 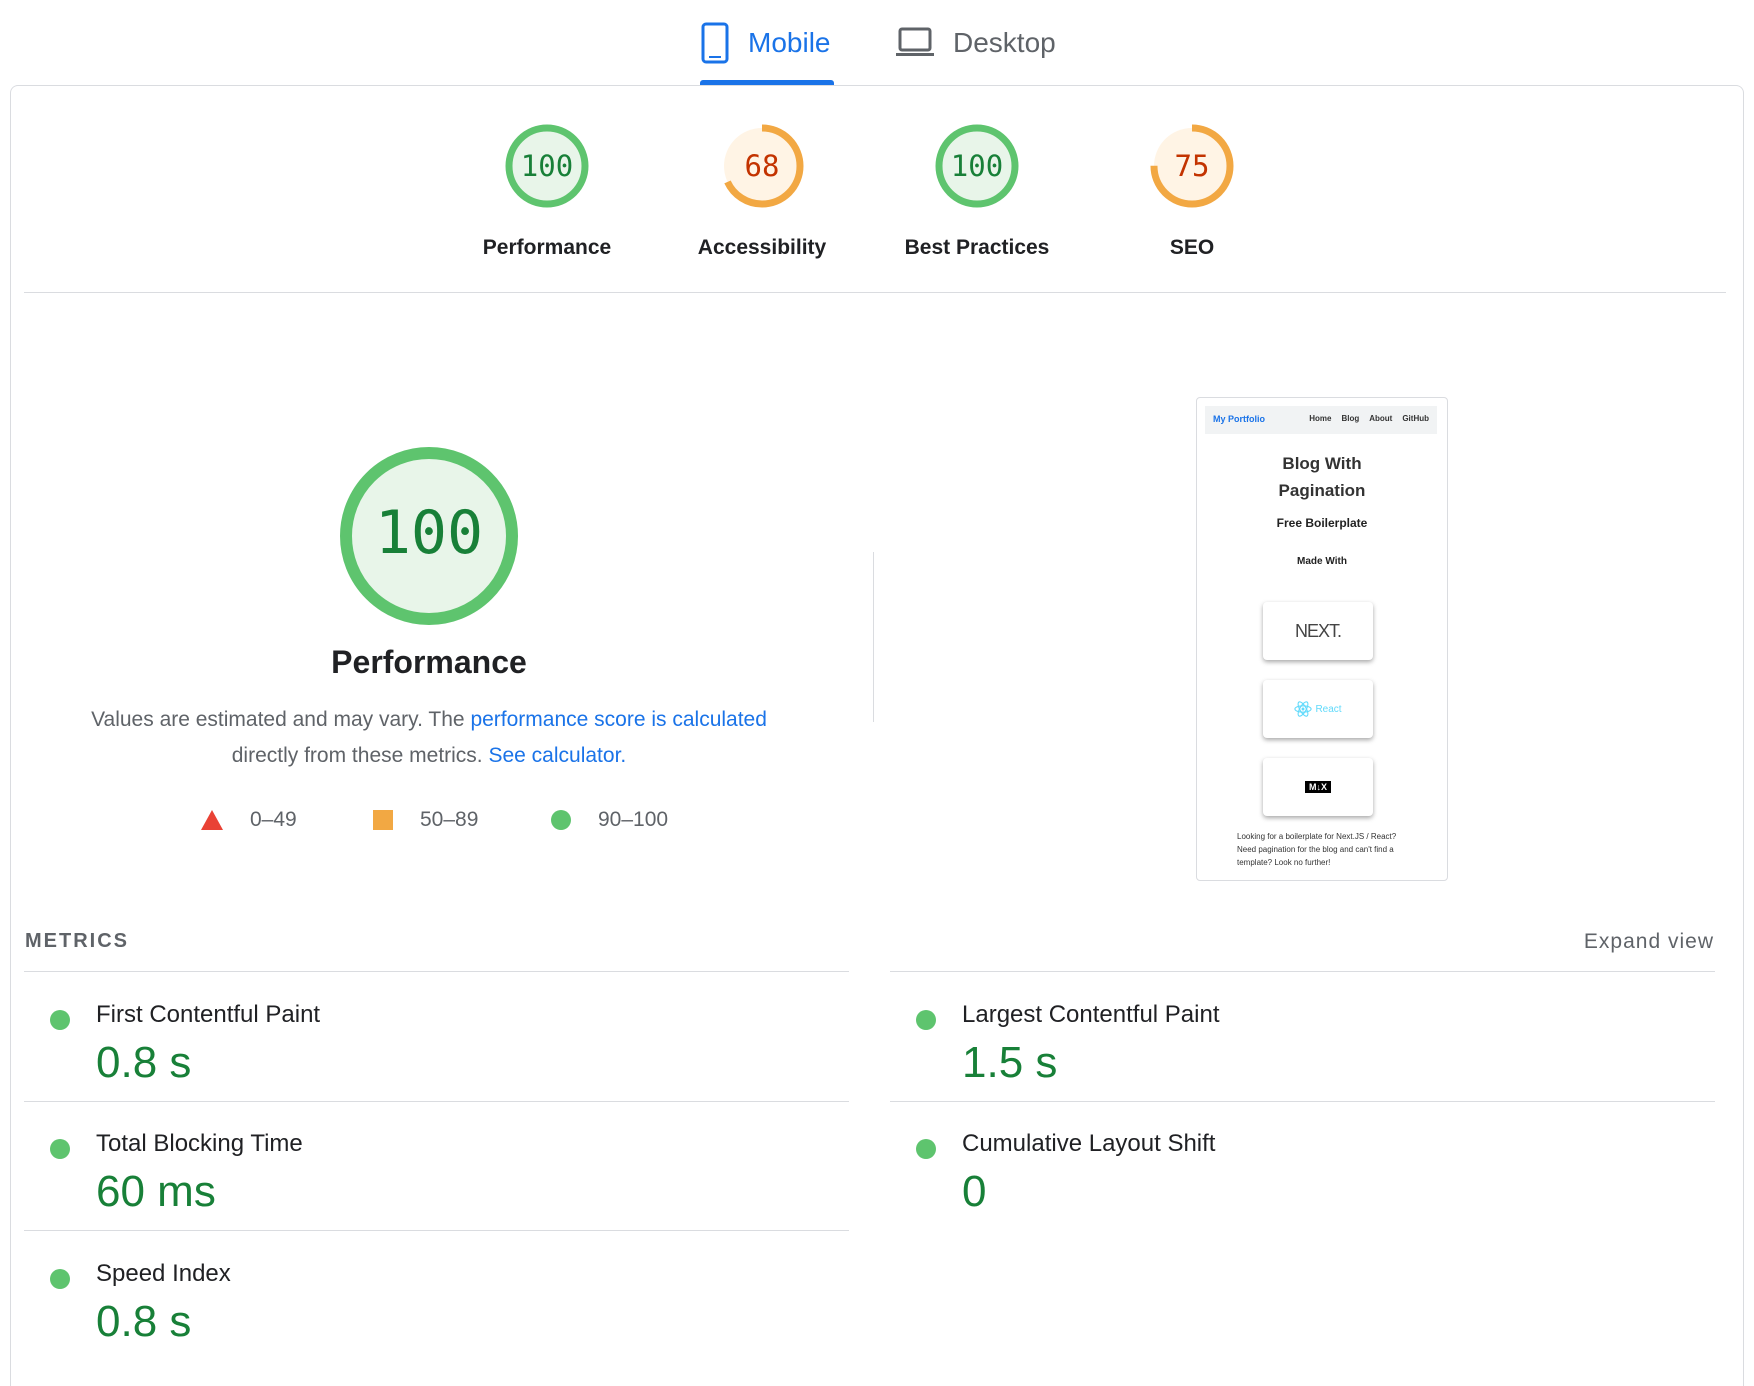 I want to click on thumb-nav-links: Home Blog About GitHub, so click(x=1369, y=418).